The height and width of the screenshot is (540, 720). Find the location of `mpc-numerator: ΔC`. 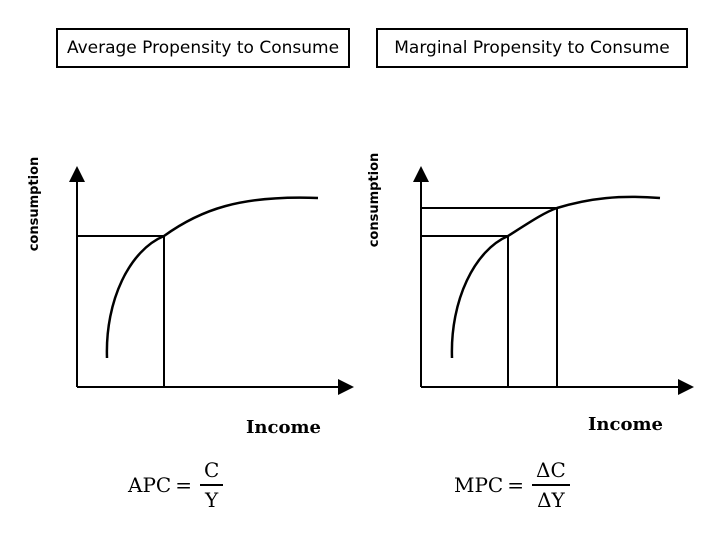

mpc-numerator: ΔC is located at coordinates (551, 470).